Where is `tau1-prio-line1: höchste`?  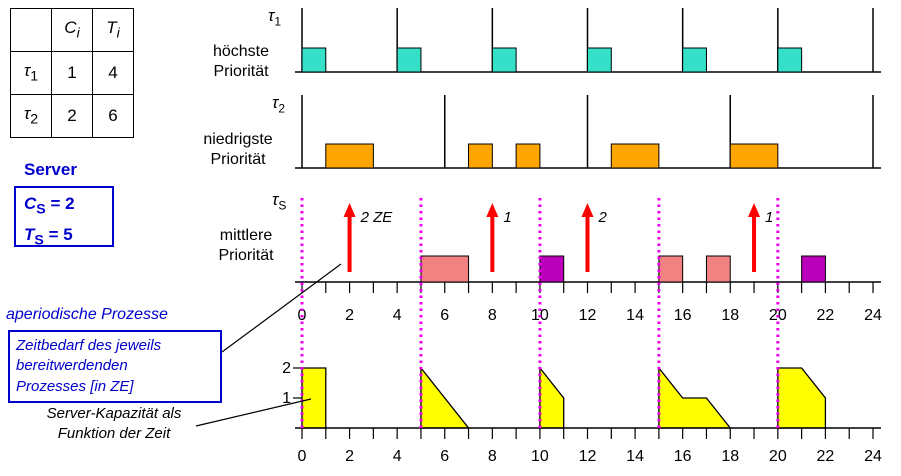 tau1-prio-line1: höchste is located at coordinates (241, 51).